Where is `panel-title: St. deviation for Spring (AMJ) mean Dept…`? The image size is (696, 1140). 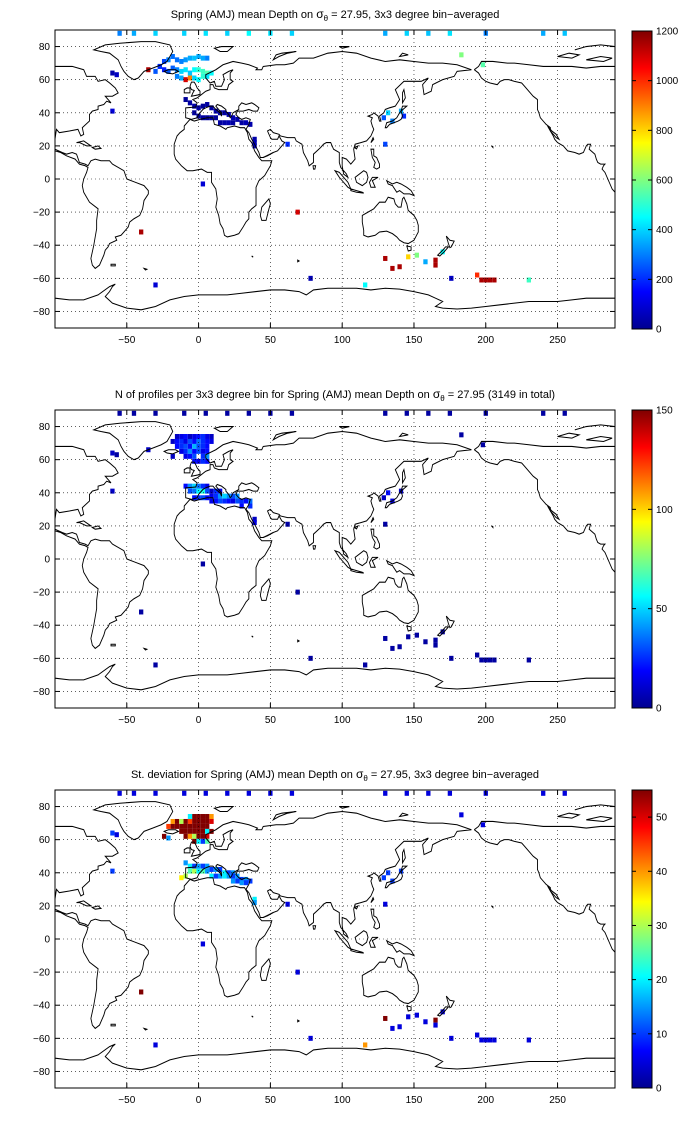
panel-title: St. deviation for Spring (AMJ) mean Dept… is located at coordinates (335, 775).